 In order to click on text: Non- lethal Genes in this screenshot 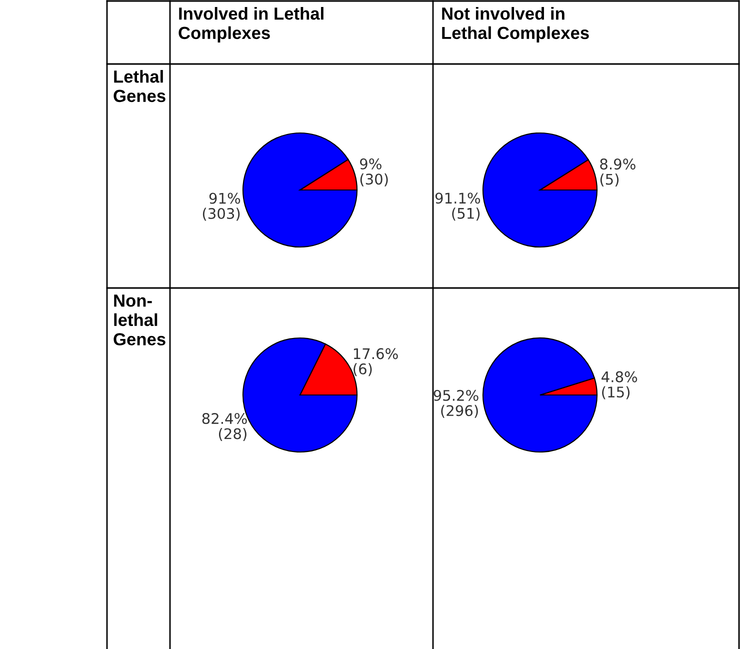, I will do `click(140, 320)`.